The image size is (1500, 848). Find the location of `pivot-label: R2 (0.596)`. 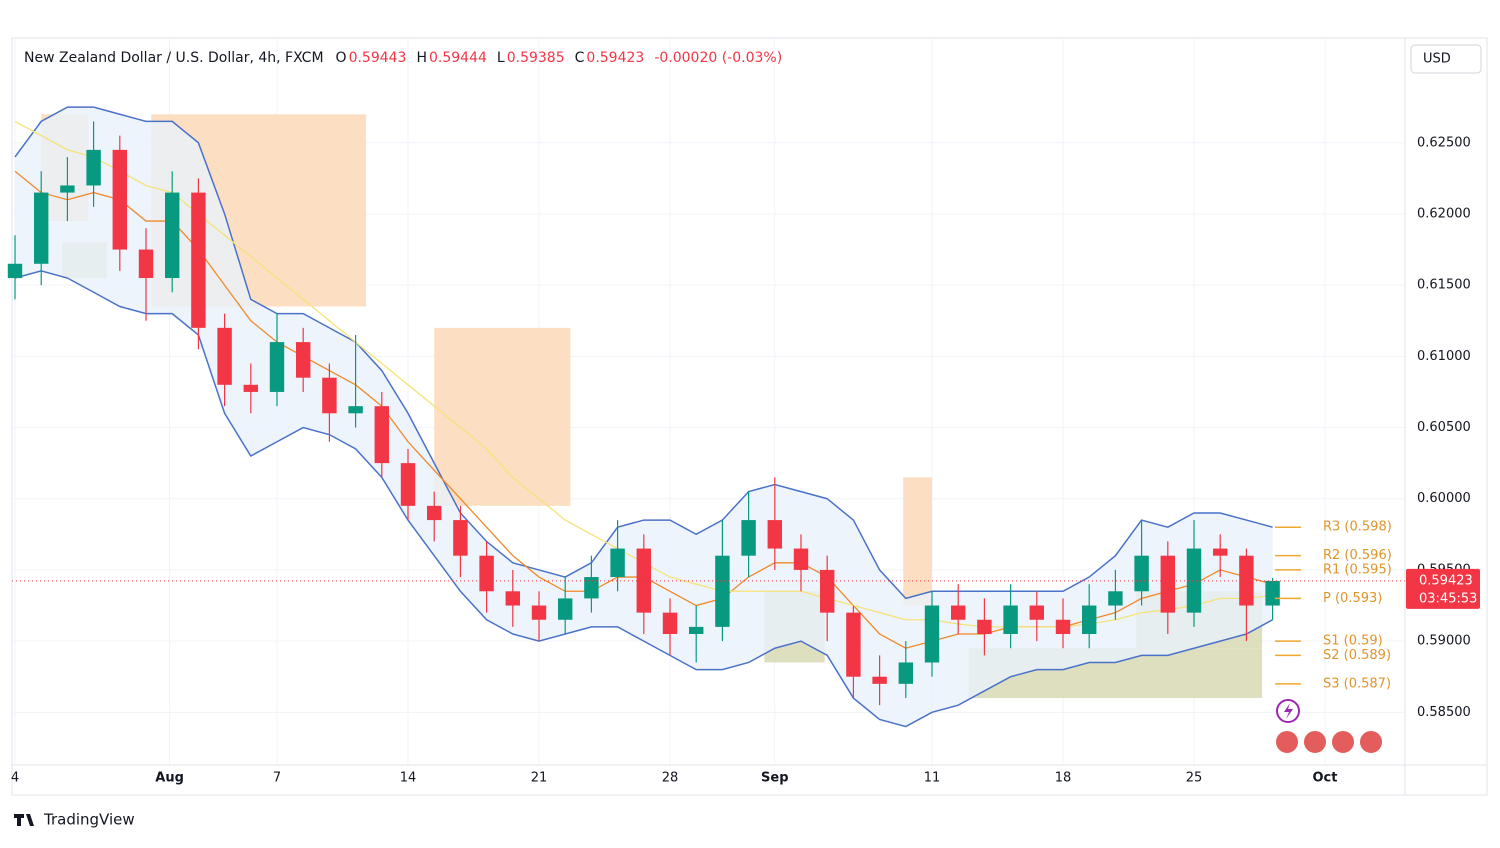

pivot-label: R2 (0.596) is located at coordinates (1357, 555).